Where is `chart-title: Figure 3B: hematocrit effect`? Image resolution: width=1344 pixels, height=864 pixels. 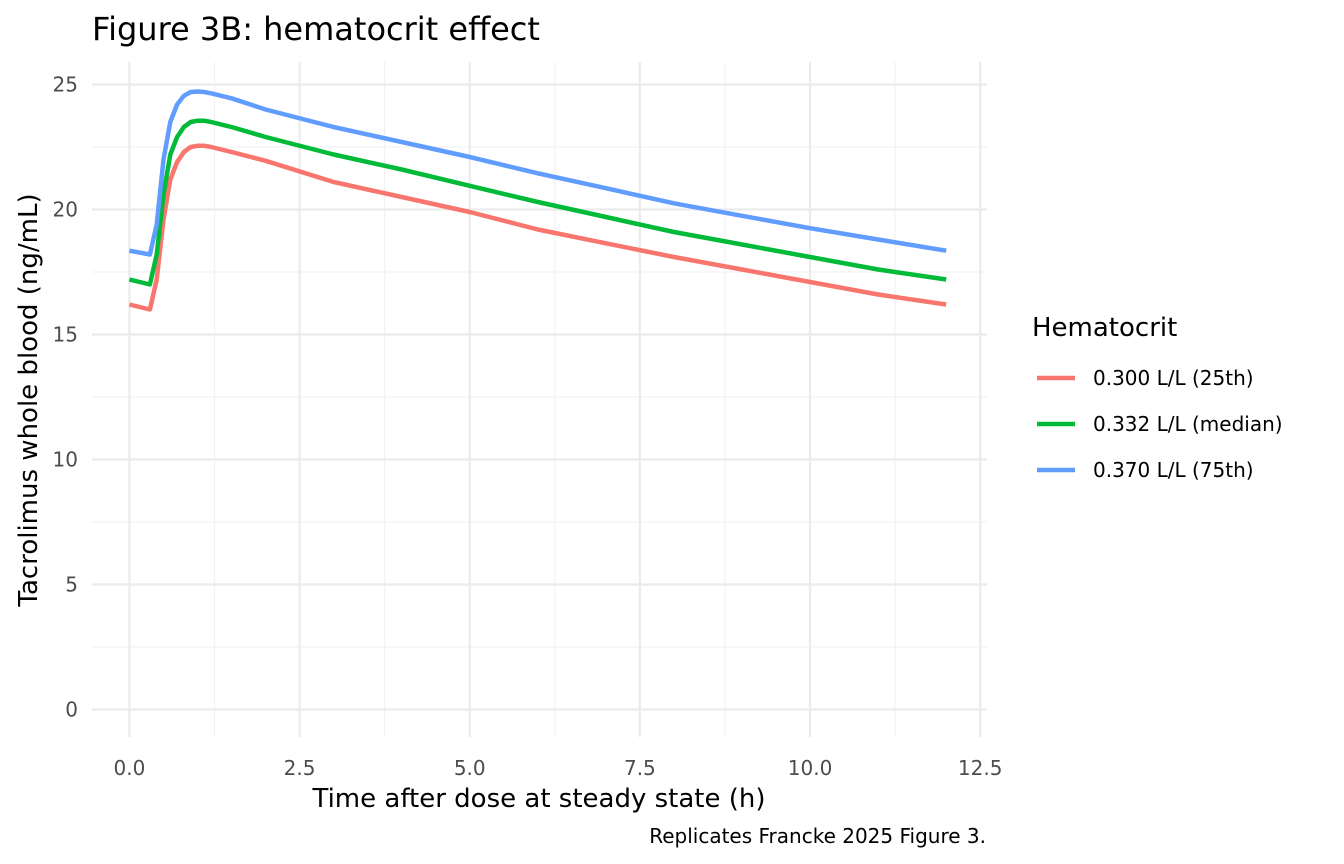
chart-title: Figure 3B: hematocrit effect is located at coordinates (316, 29).